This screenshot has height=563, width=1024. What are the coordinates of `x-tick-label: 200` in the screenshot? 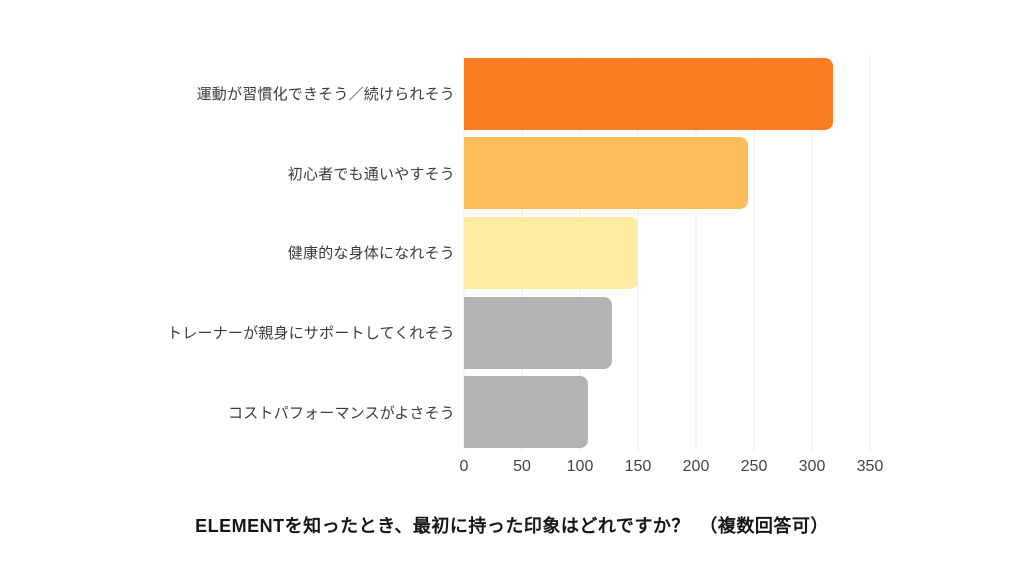 It's located at (696, 466).